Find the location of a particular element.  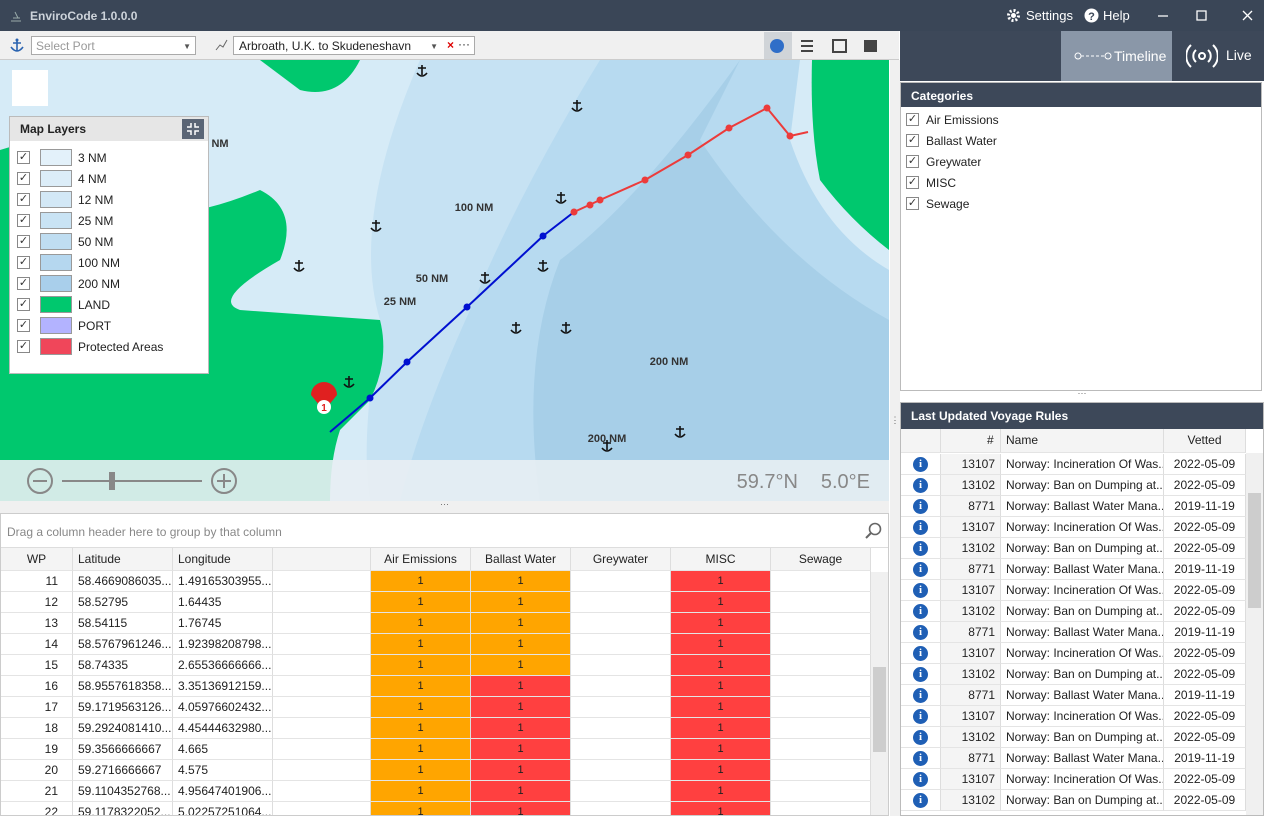

zoom-in is located at coordinates (224, 481).